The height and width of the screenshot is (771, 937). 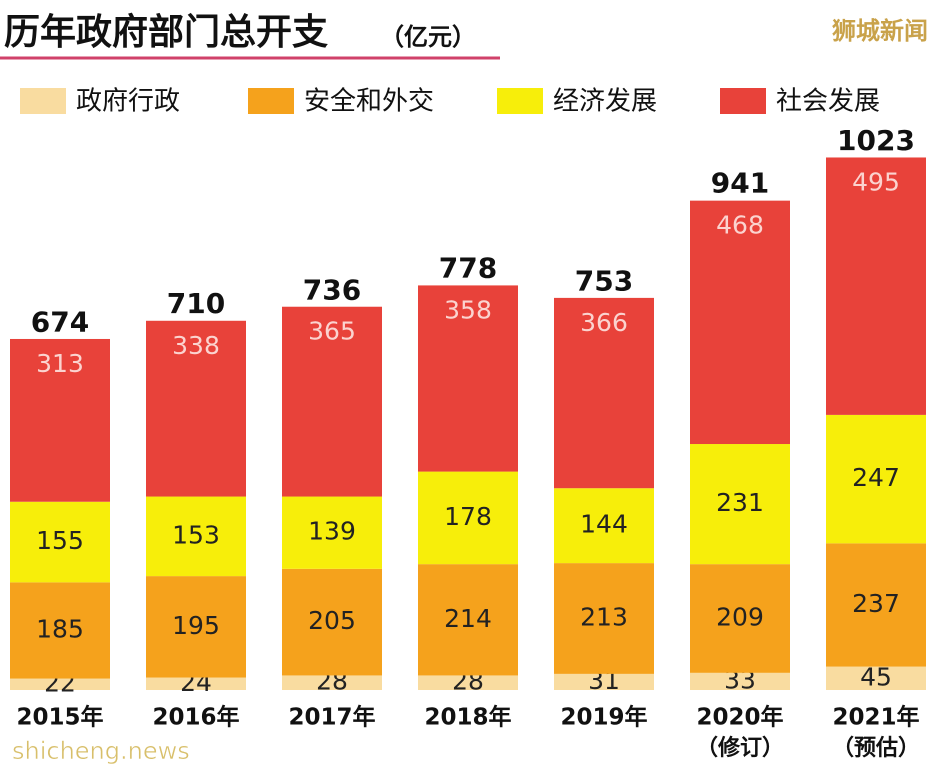 What do you see at coordinates (740, 748) in the screenshot?
I see `x-tick-note: （修订）` at bounding box center [740, 748].